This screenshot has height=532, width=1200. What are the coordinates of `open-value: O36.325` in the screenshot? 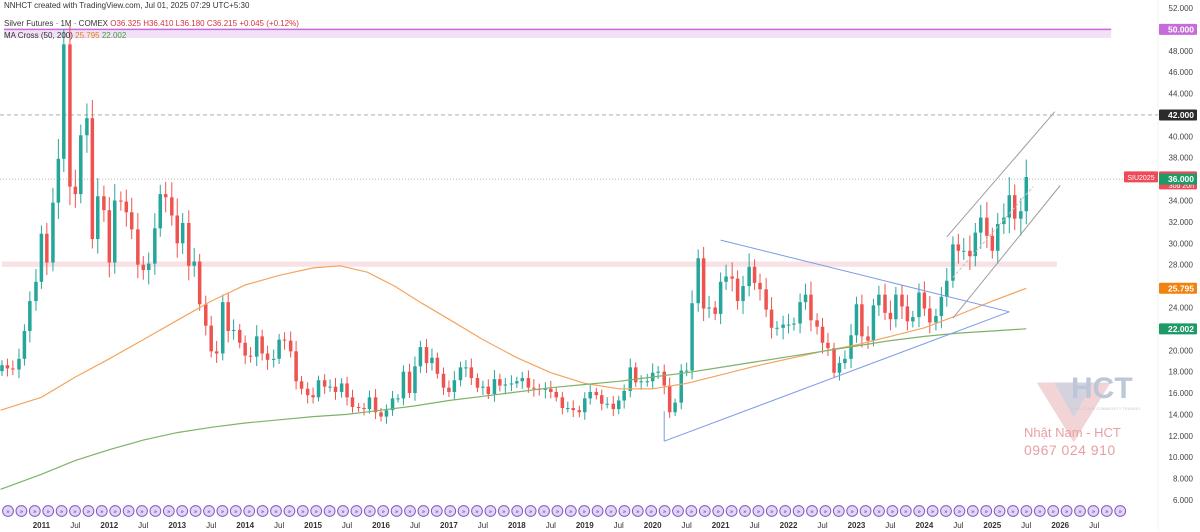 It's located at (125, 23).